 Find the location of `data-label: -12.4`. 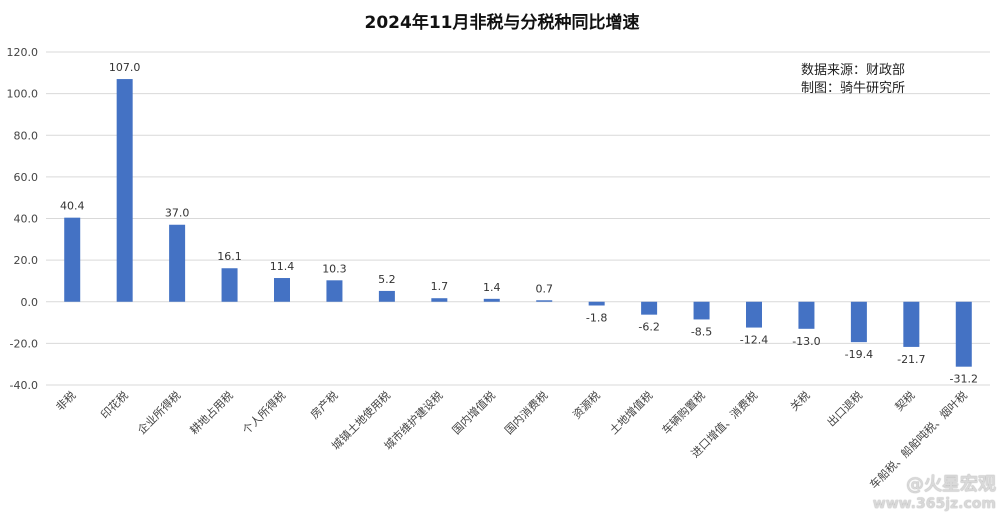

data-label: -12.4 is located at coordinates (754, 340).